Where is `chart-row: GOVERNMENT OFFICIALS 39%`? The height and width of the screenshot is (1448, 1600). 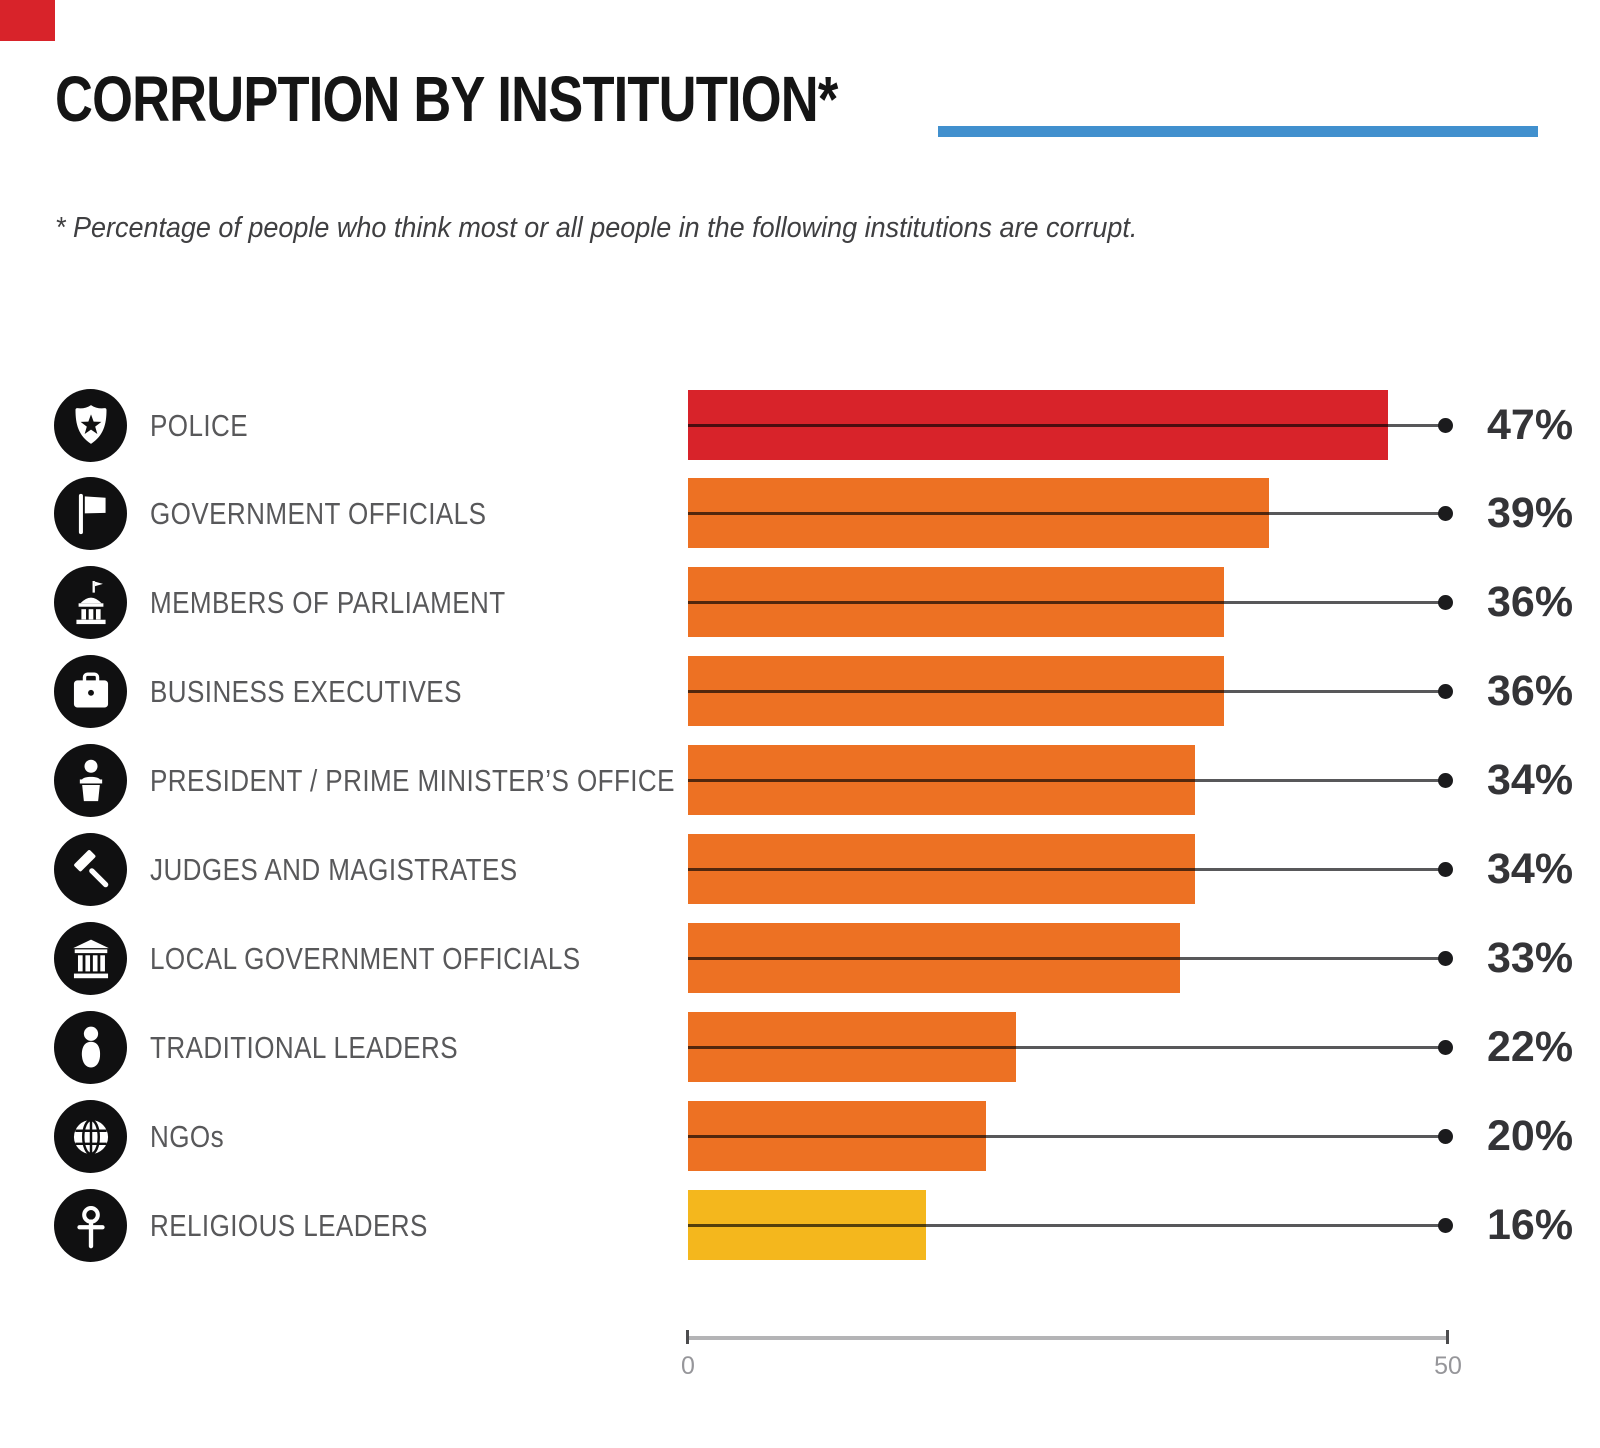
chart-row: GOVERNMENT OFFICIALS 39% is located at coordinates (800, 513).